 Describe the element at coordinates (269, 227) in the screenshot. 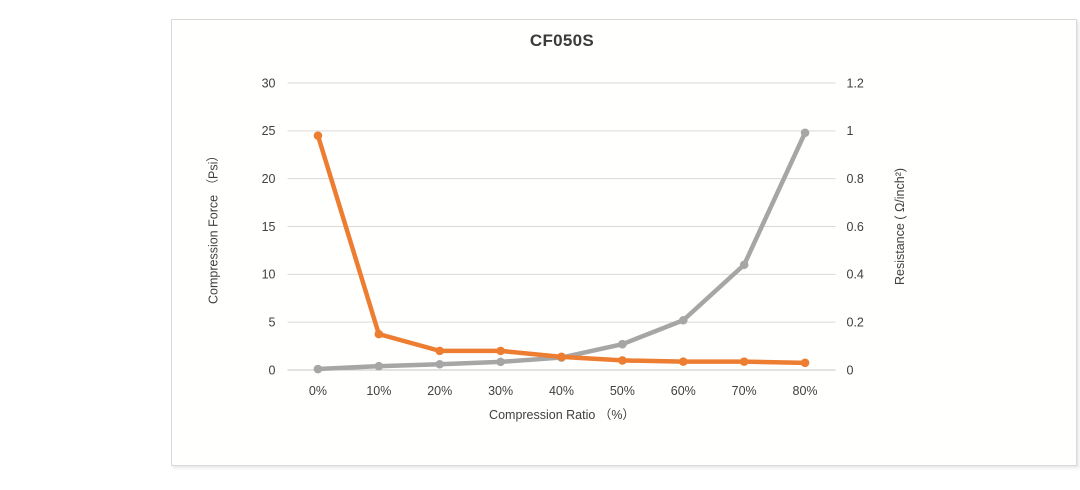

I see `y-left-tick-label: 15` at that location.